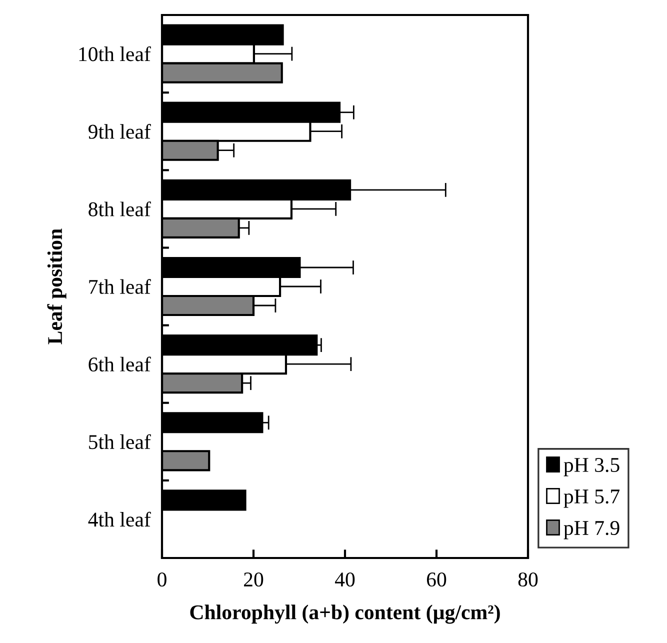  I want to click on x-tick-label: 60, so click(436, 579).